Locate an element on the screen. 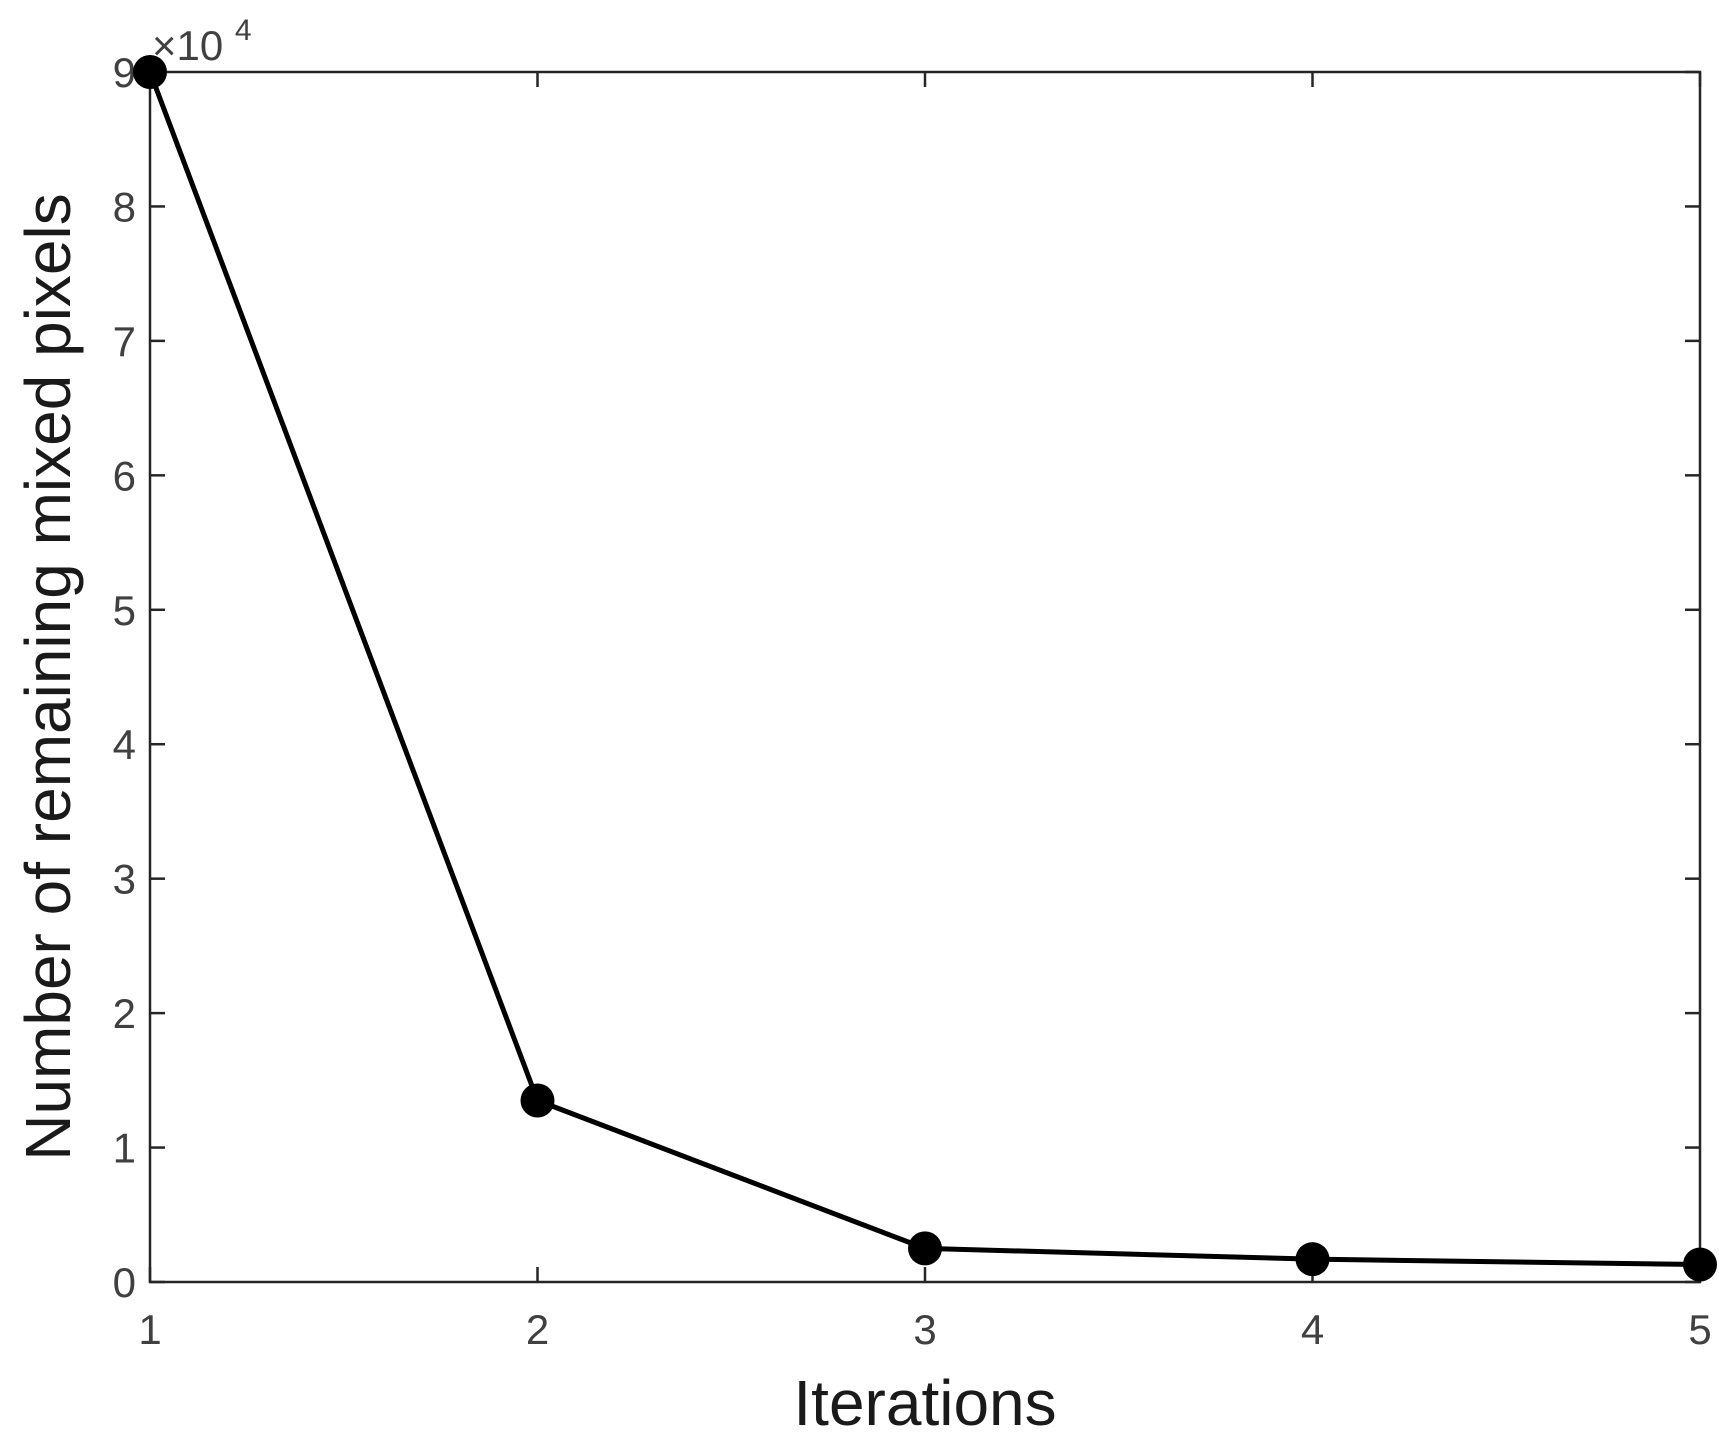  x-tick-label: 3 is located at coordinates (924, 1329).